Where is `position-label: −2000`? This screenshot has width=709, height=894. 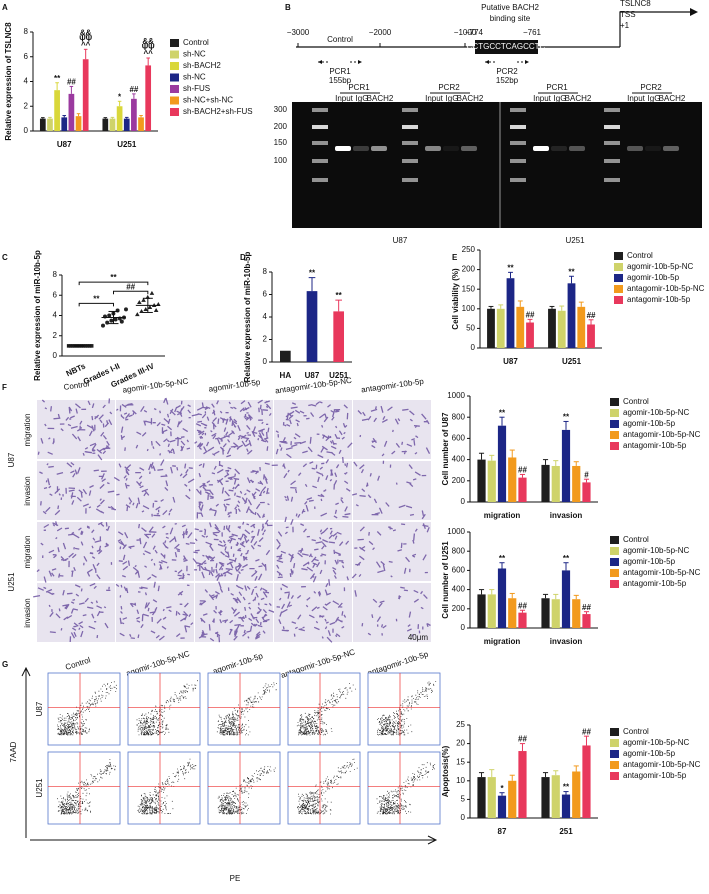
position-label: −2000 is located at coordinates (380, 32).